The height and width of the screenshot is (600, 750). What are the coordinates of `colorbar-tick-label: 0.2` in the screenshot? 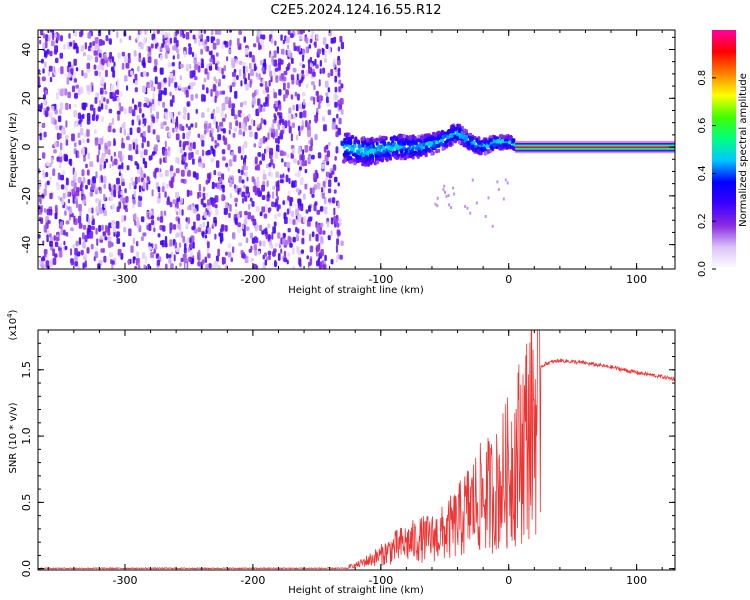 It's located at (702, 221).